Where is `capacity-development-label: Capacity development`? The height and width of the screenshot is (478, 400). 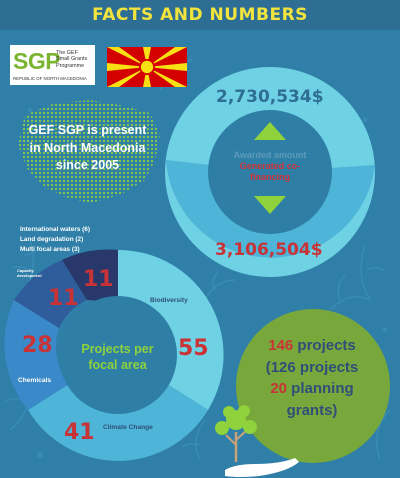 capacity-development-label: Capacity development is located at coordinates (37, 273).